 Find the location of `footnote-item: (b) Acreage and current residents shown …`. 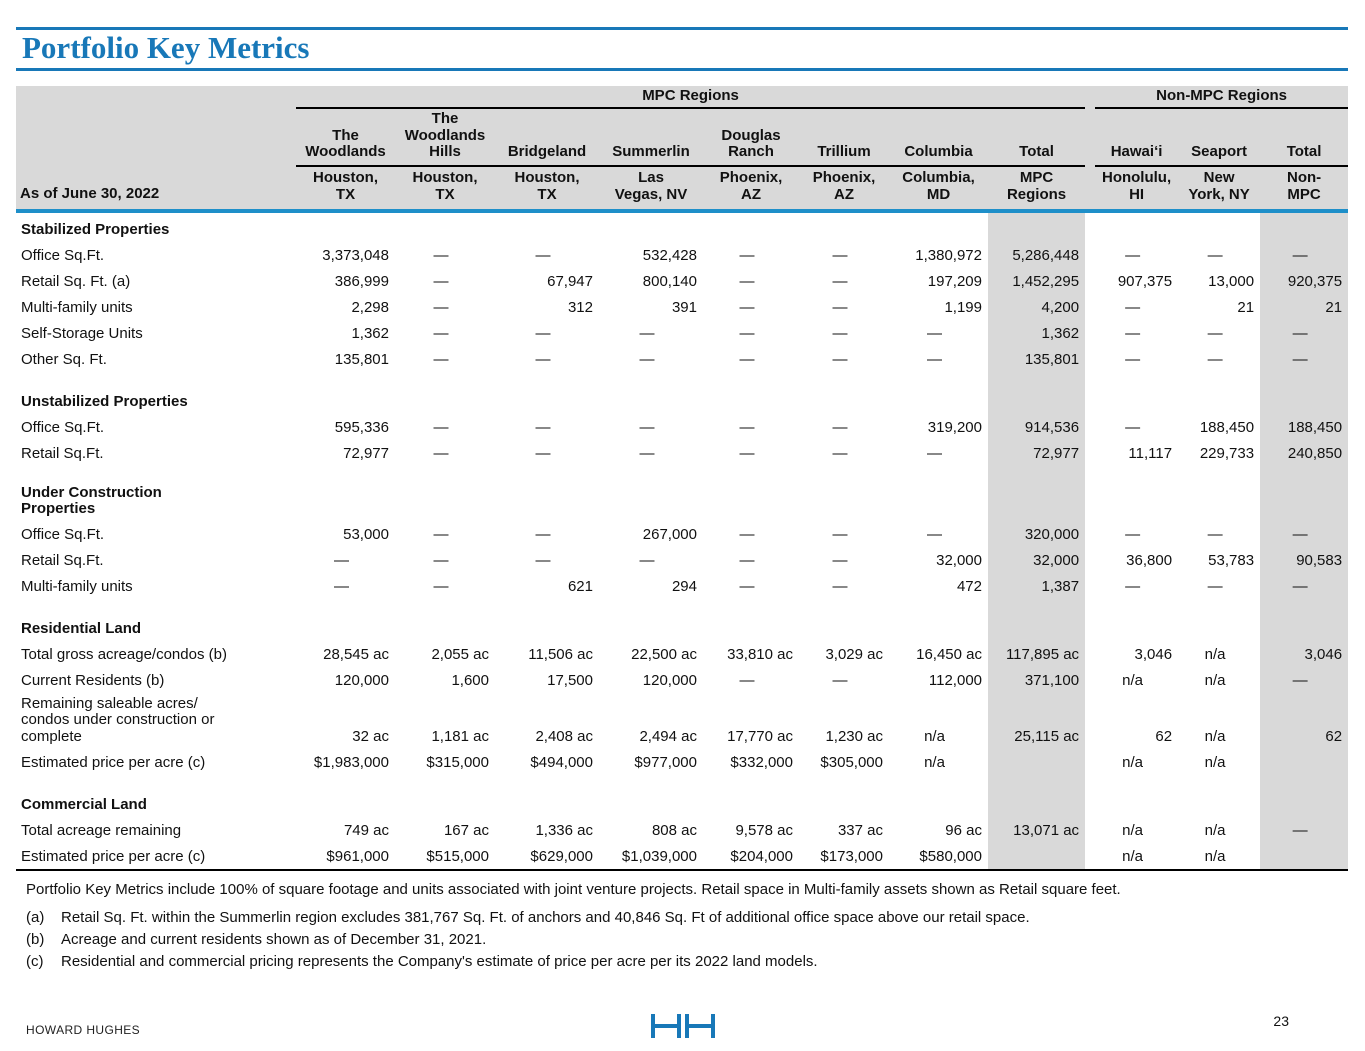

footnote-item: (b) Acreage and current residents shown … is located at coordinates (687, 940).